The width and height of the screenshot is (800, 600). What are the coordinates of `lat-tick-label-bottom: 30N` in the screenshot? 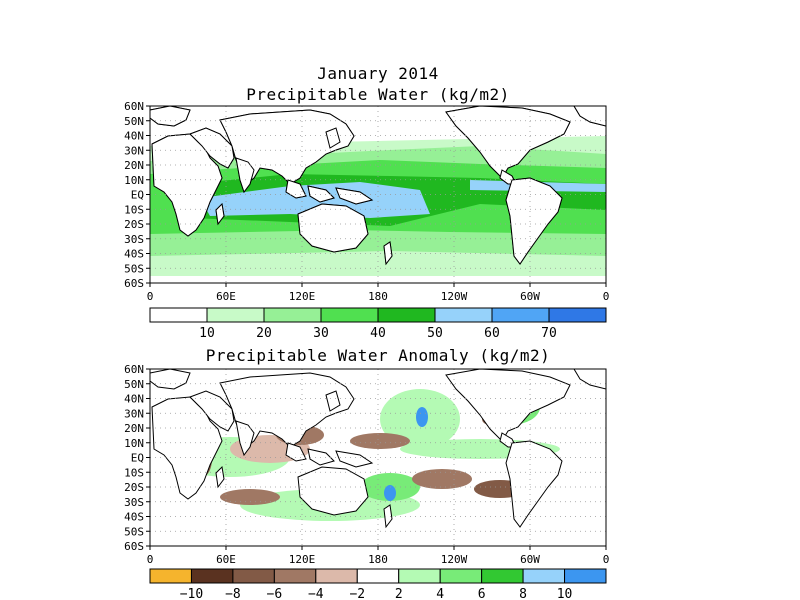 It's located at (134, 413).